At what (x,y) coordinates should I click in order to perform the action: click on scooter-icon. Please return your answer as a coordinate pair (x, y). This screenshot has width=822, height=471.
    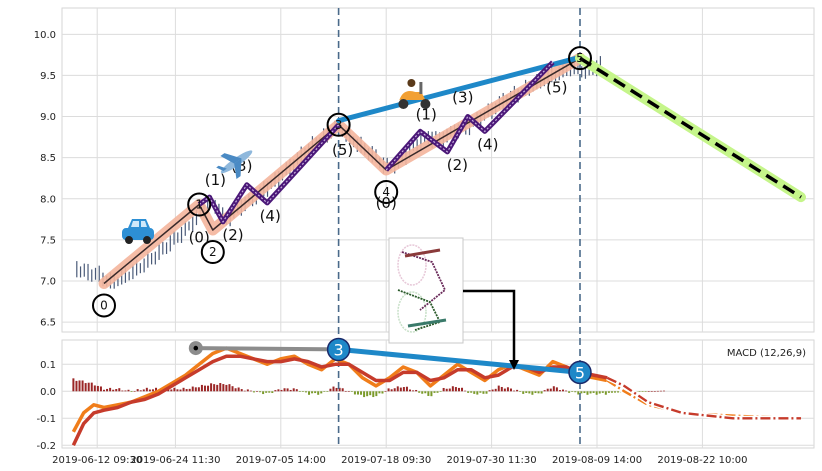
    Looking at the image, I should click on (414, 93).